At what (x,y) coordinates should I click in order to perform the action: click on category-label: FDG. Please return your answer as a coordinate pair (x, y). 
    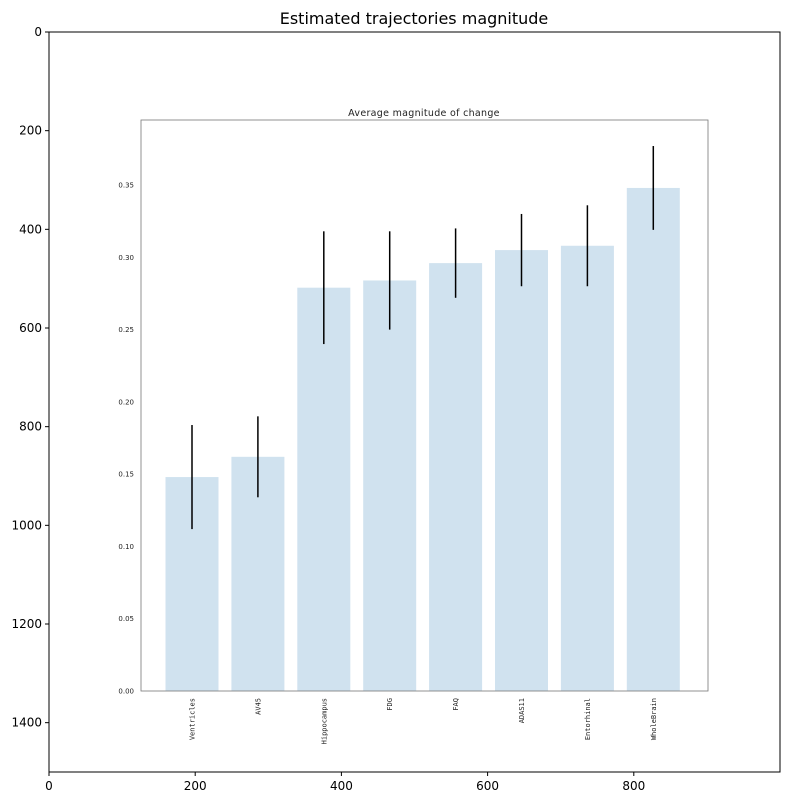
    Looking at the image, I should click on (390, 704).